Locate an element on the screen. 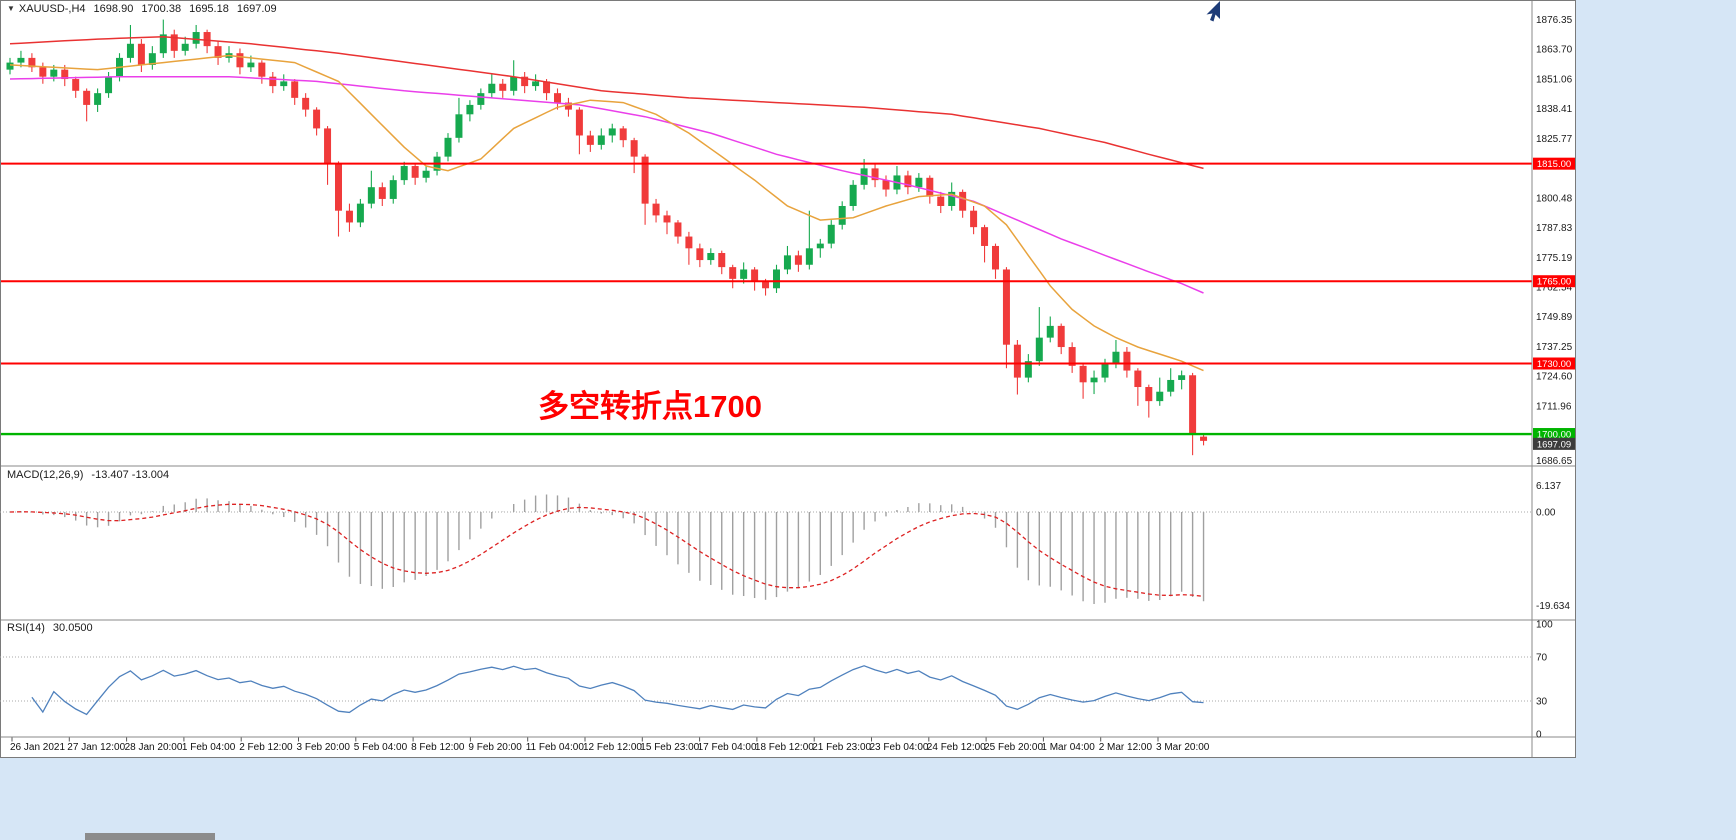 The image size is (1736, 840). time-axis-label: 26 Jan 2021 is located at coordinates (37, 747).